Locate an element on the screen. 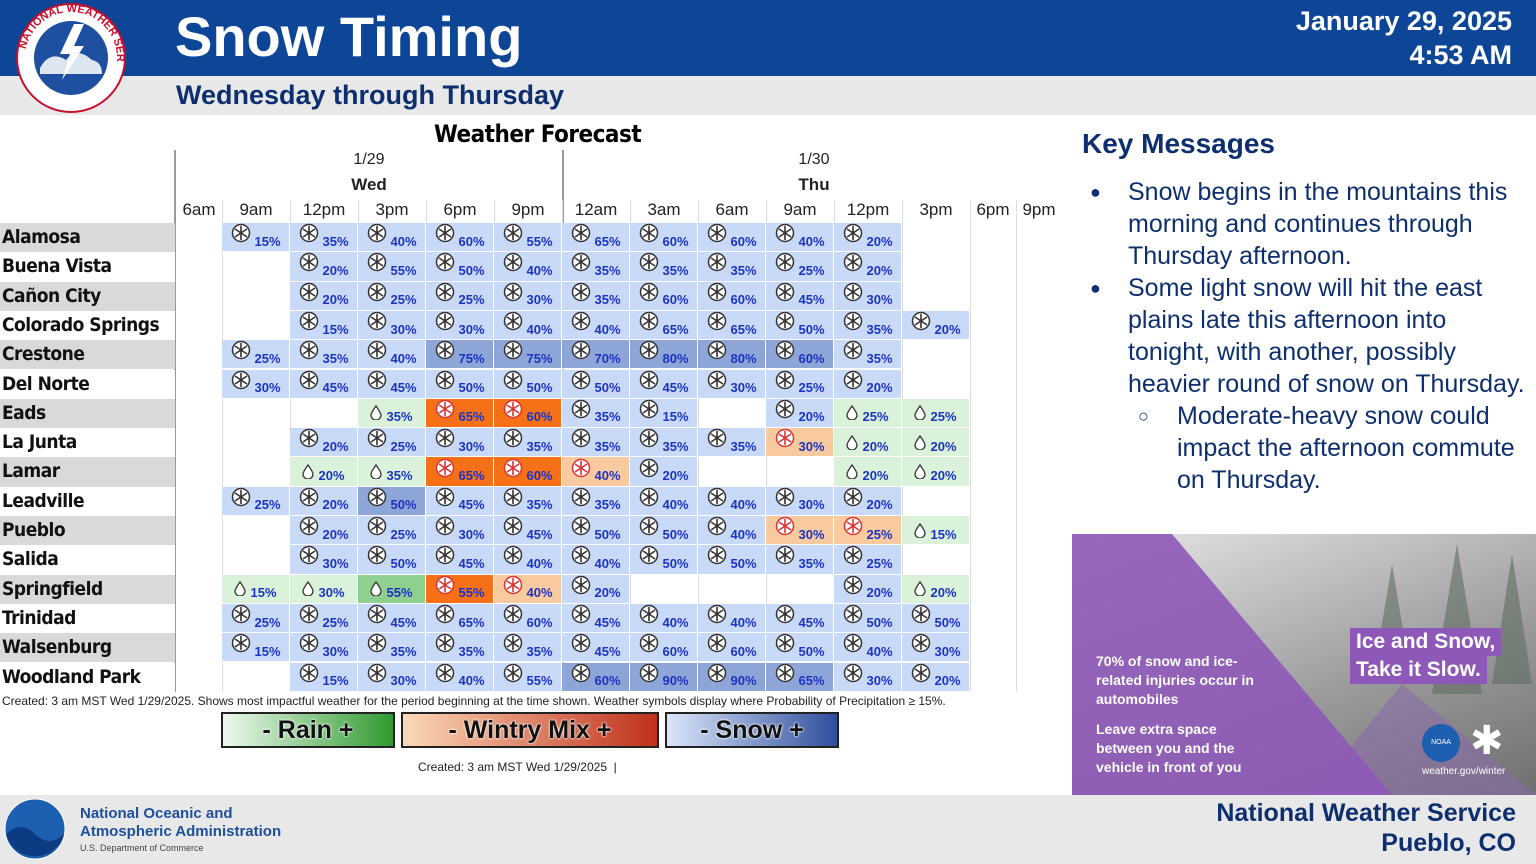 This screenshot has width=1536, height=864. subtitle-bar is located at coordinates (768, 95).